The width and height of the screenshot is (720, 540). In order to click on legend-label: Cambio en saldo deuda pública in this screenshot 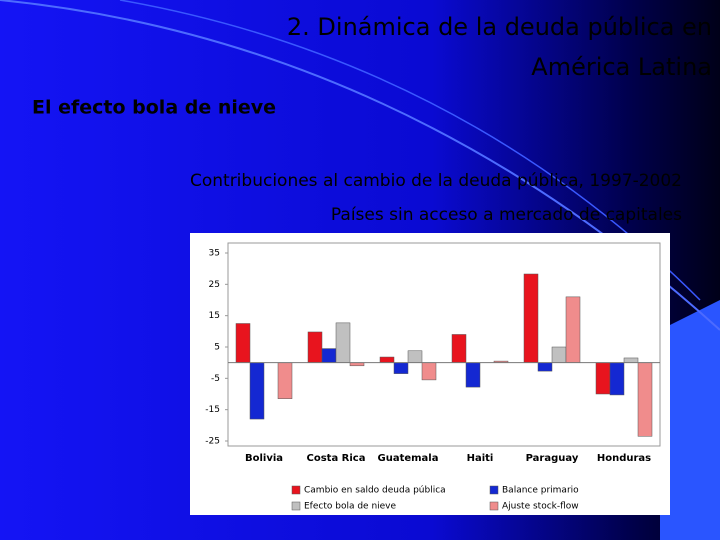, I will do `click(375, 491)`.